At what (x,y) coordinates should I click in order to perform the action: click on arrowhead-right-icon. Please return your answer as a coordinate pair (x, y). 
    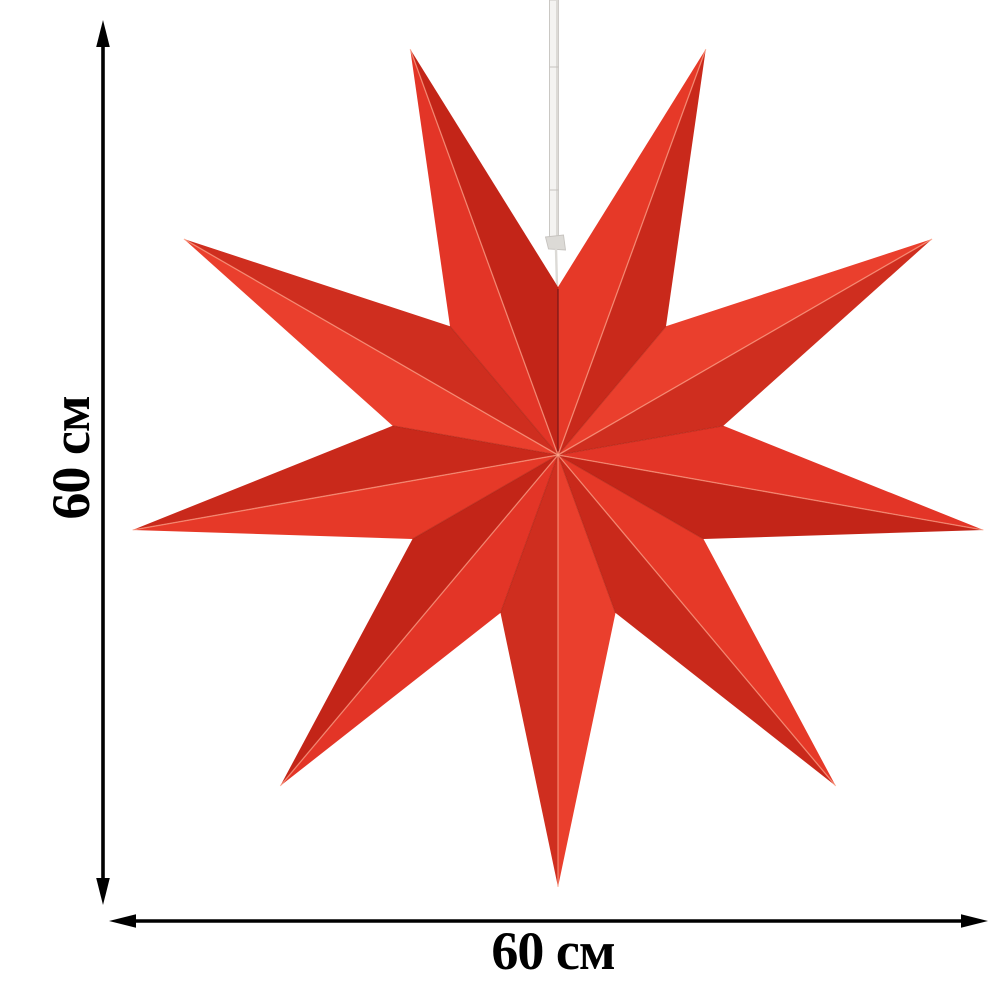
    Looking at the image, I should click on (974, 921).